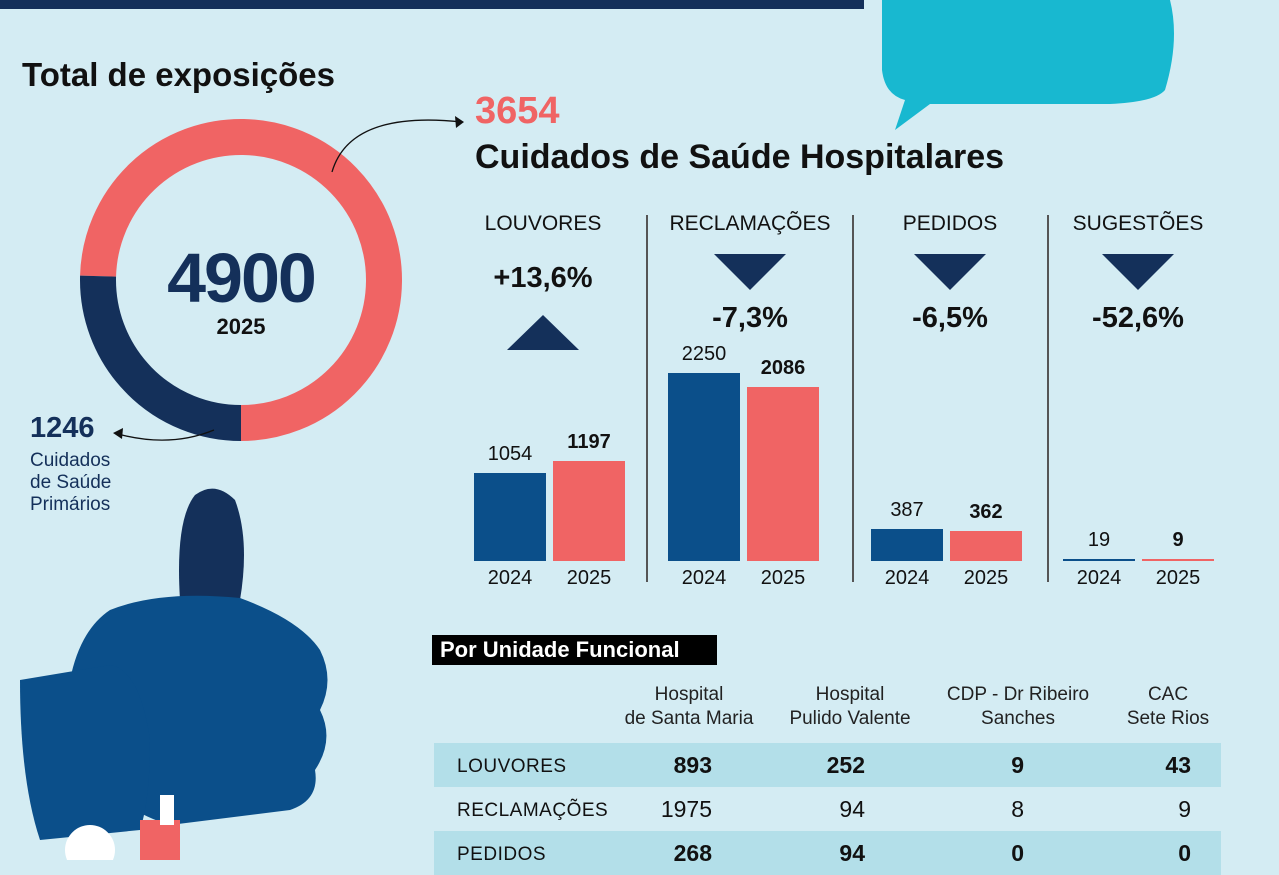  What do you see at coordinates (950, 318) in the screenshot?
I see `change-value: -6,5%` at bounding box center [950, 318].